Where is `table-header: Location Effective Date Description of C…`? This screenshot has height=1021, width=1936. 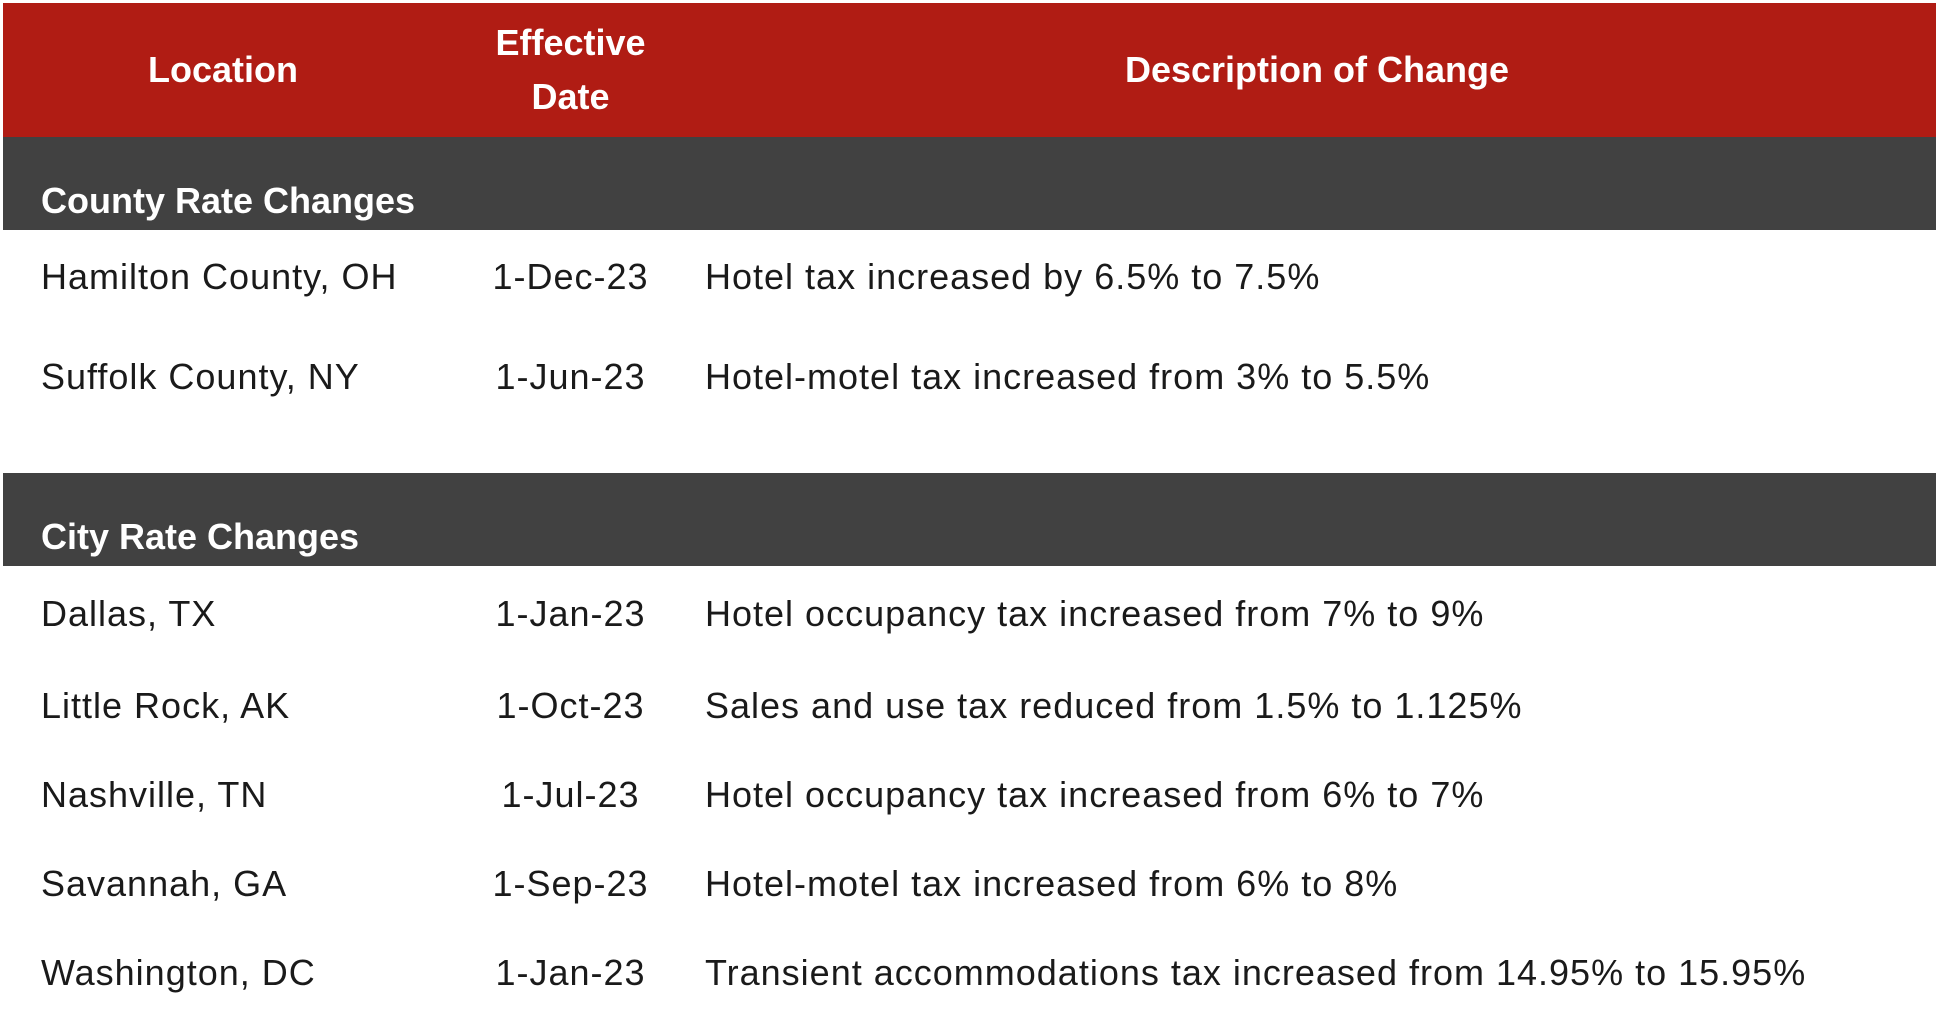 table-header: Location Effective Date Description of C… is located at coordinates (969, 70).